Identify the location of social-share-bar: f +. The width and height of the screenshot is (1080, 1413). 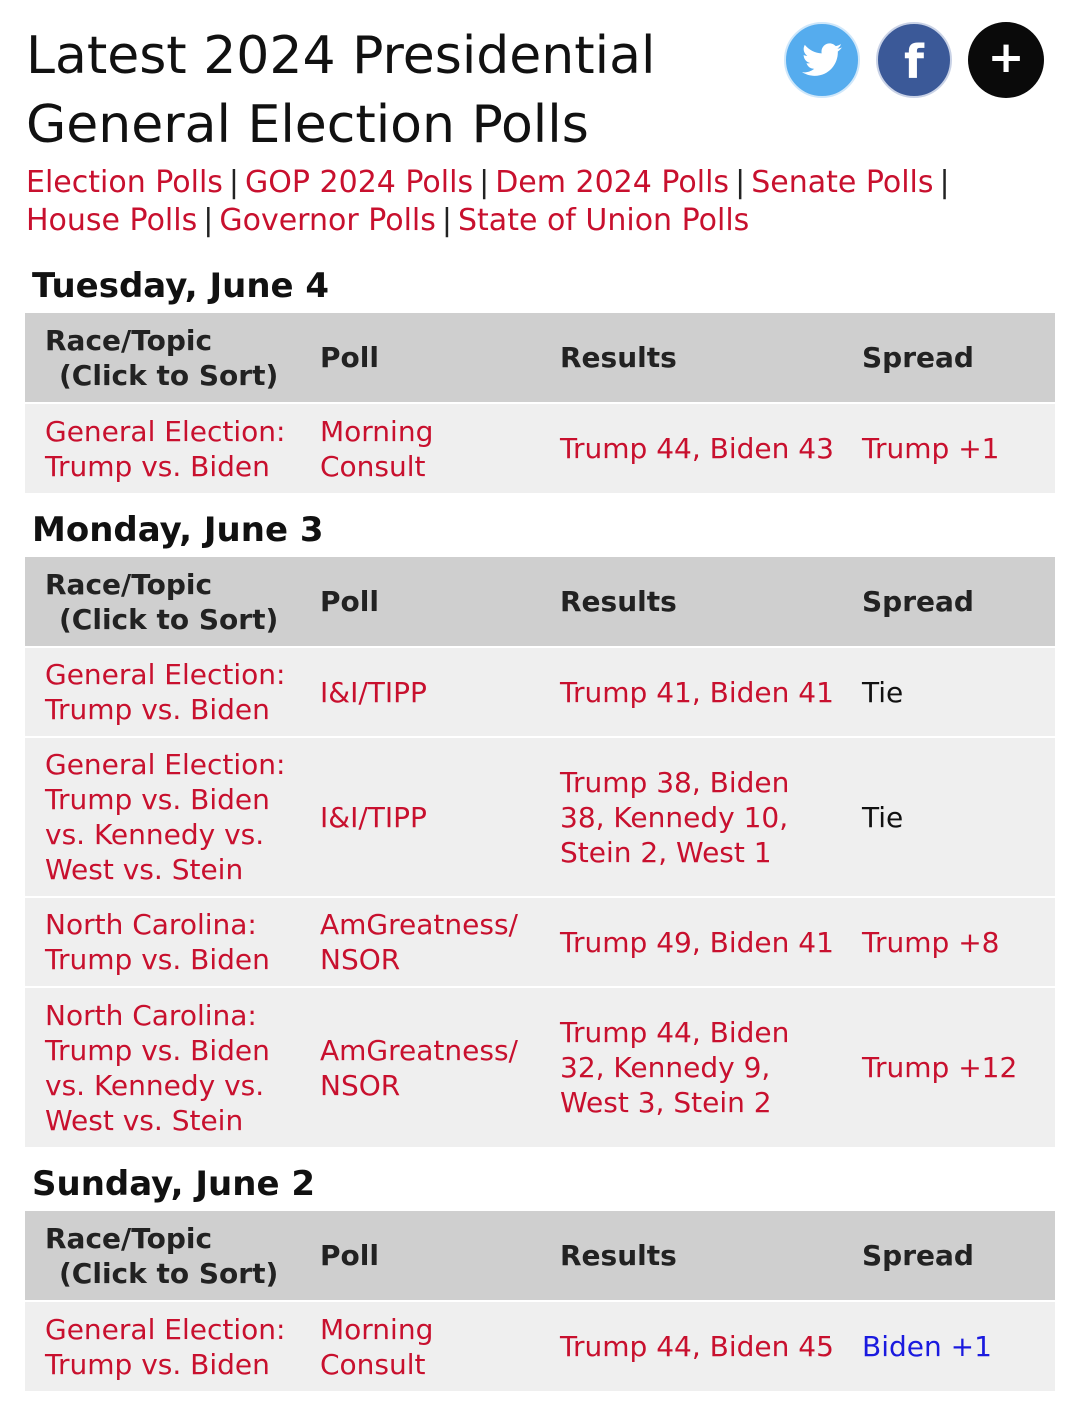
(914, 60).